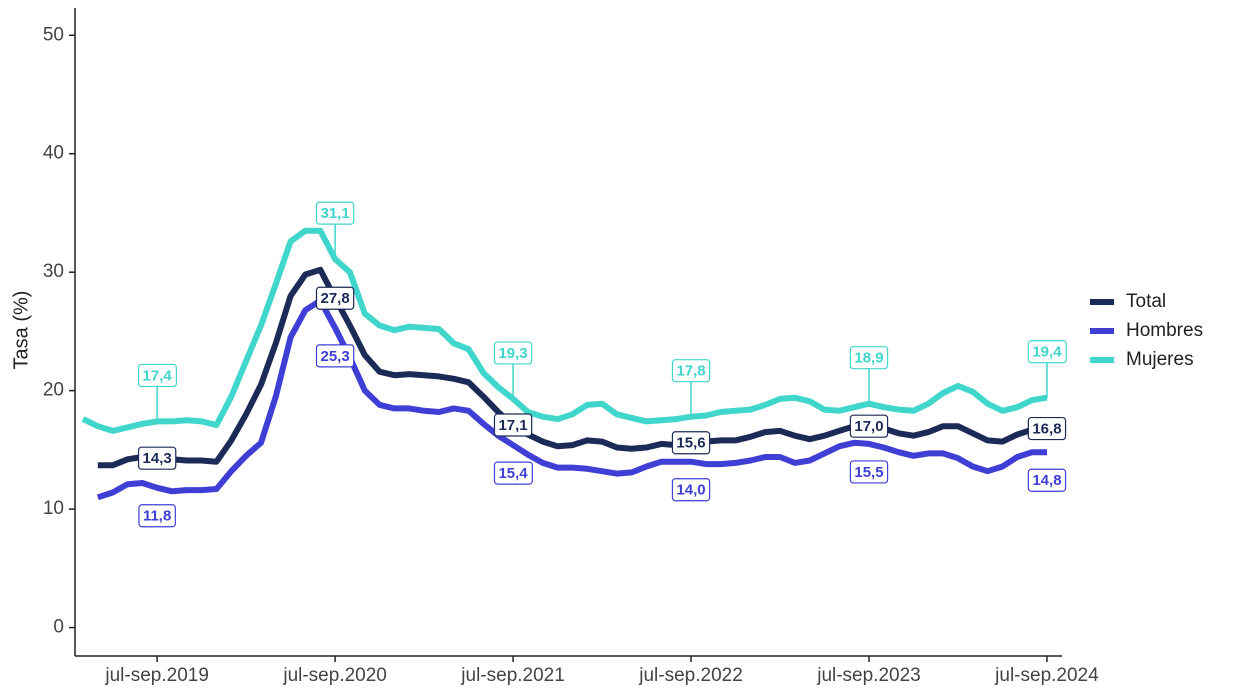 This screenshot has height=690, width=1242. What do you see at coordinates (53, 508) in the screenshot?
I see `y-tick-label: 10` at bounding box center [53, 508].